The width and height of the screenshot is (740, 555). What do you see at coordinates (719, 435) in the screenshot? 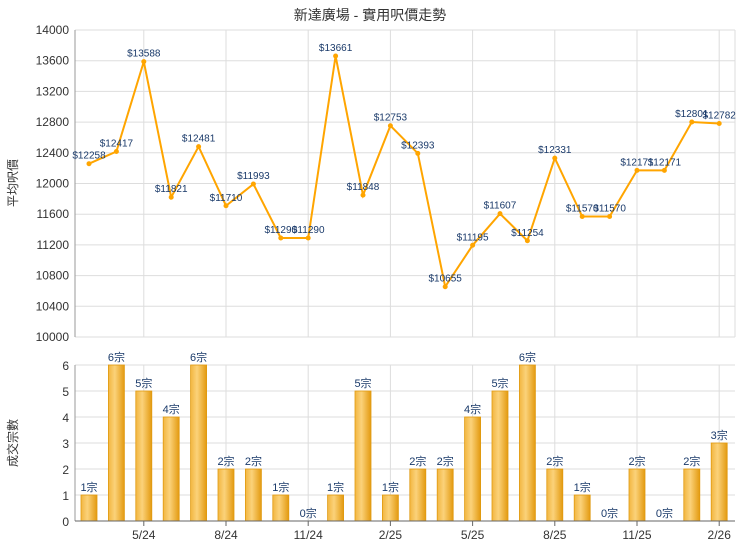
I see `bar-label: 3宗` at bounding box center [719, 435].